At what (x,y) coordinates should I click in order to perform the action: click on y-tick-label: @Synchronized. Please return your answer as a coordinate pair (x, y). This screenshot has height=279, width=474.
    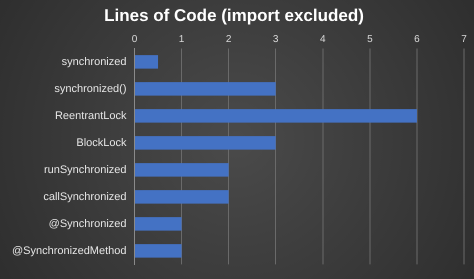
    Looking at the image, I should click on (87, 224).